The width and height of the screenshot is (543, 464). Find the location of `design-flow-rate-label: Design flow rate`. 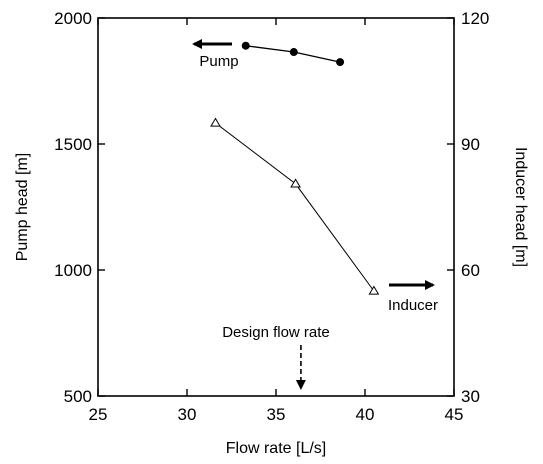

design-flow-rate-label: Design flow rate is located at coordinates (276, 332).